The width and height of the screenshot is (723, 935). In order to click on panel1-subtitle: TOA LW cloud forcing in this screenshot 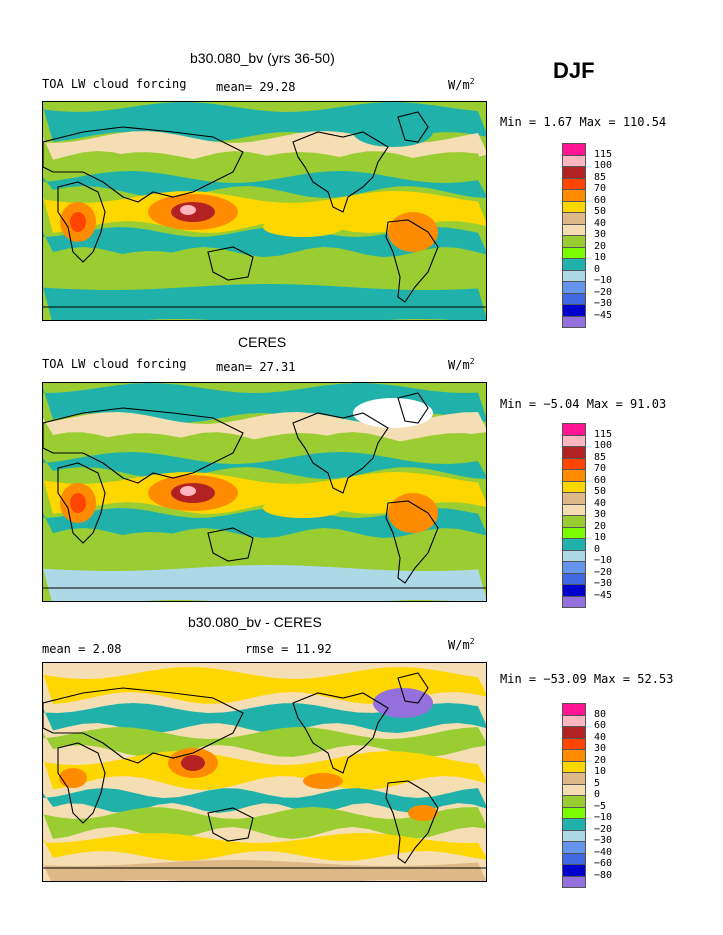, I will do `click(114, 84)`.